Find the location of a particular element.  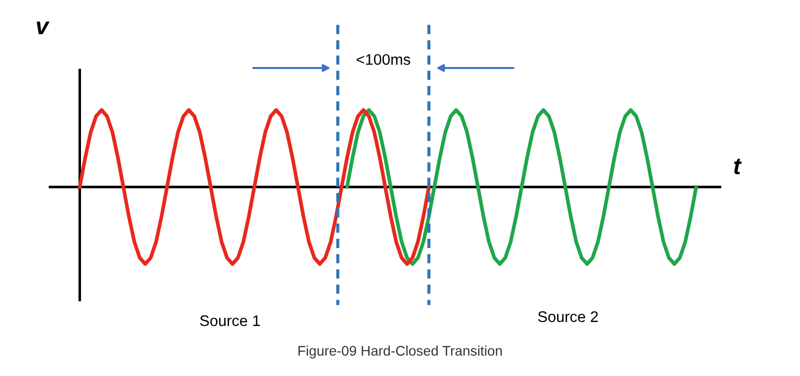

y-axis-title: v is located at coordinates (43, 28).